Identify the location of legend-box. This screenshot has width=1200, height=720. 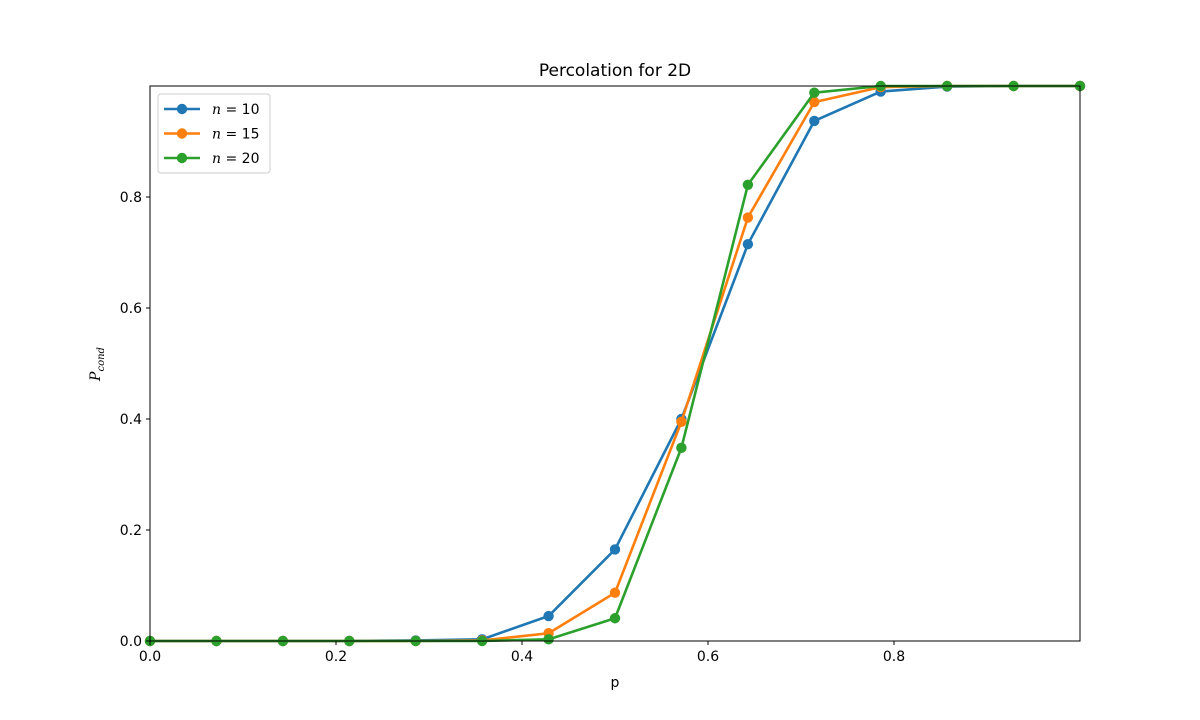
(214, 133).